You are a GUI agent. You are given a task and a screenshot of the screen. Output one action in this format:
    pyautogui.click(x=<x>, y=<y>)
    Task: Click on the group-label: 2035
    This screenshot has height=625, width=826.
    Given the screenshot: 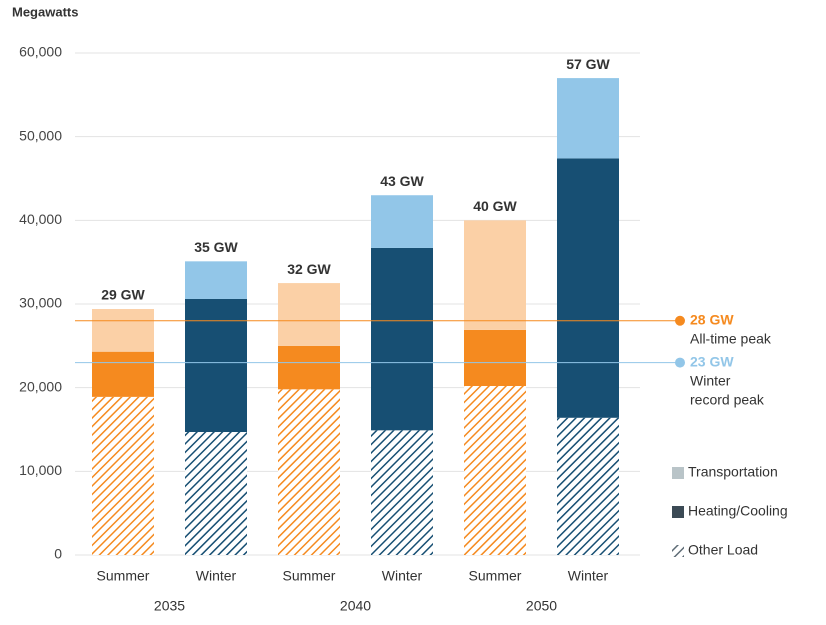 What is the action you would take?
    pyautogui.click(x=169, y=606)
    